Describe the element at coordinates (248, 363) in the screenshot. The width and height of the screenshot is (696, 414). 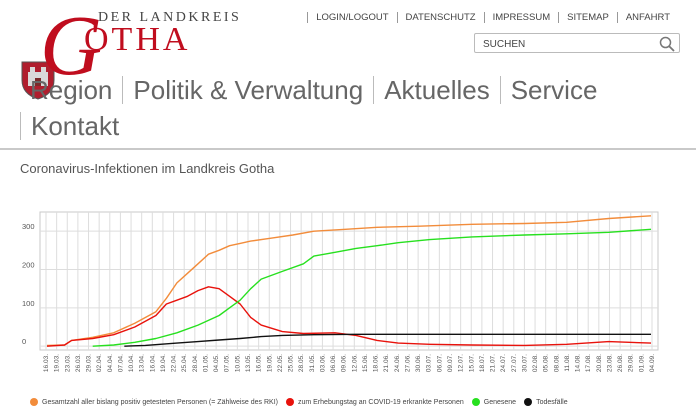
I see `x-tick-label: 13.05.` at that location.